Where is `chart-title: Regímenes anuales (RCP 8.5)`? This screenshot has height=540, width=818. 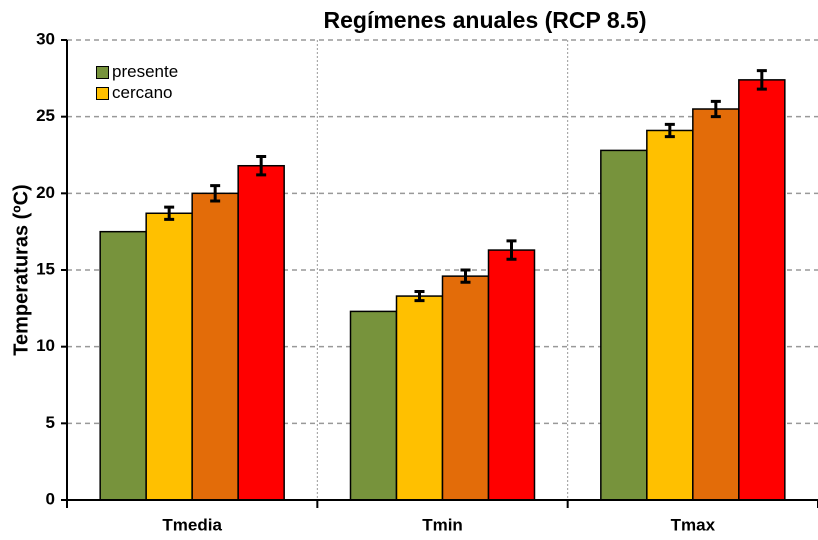
chart-title: Regímenes anuales (RCP 8.5) is located at coordinates (485, 20).